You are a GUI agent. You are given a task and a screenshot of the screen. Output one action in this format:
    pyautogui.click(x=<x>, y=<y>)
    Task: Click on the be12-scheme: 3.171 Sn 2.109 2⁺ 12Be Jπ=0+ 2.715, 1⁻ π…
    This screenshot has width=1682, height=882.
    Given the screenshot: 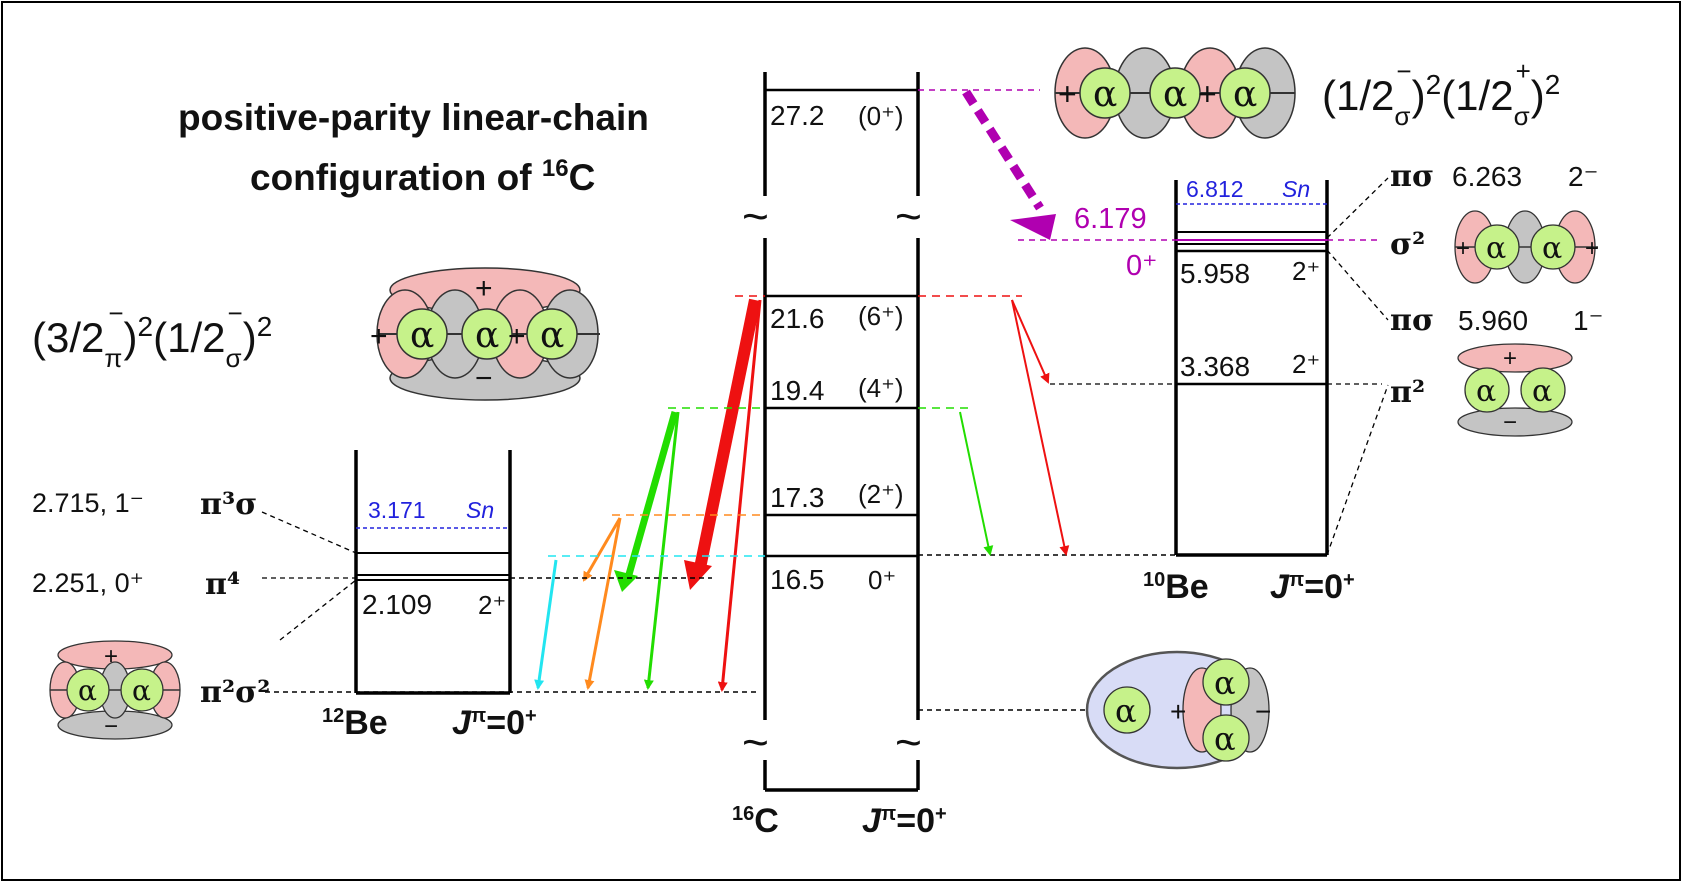 What is the action you would take?
    pyautogui.click(x=396, y=596)
    